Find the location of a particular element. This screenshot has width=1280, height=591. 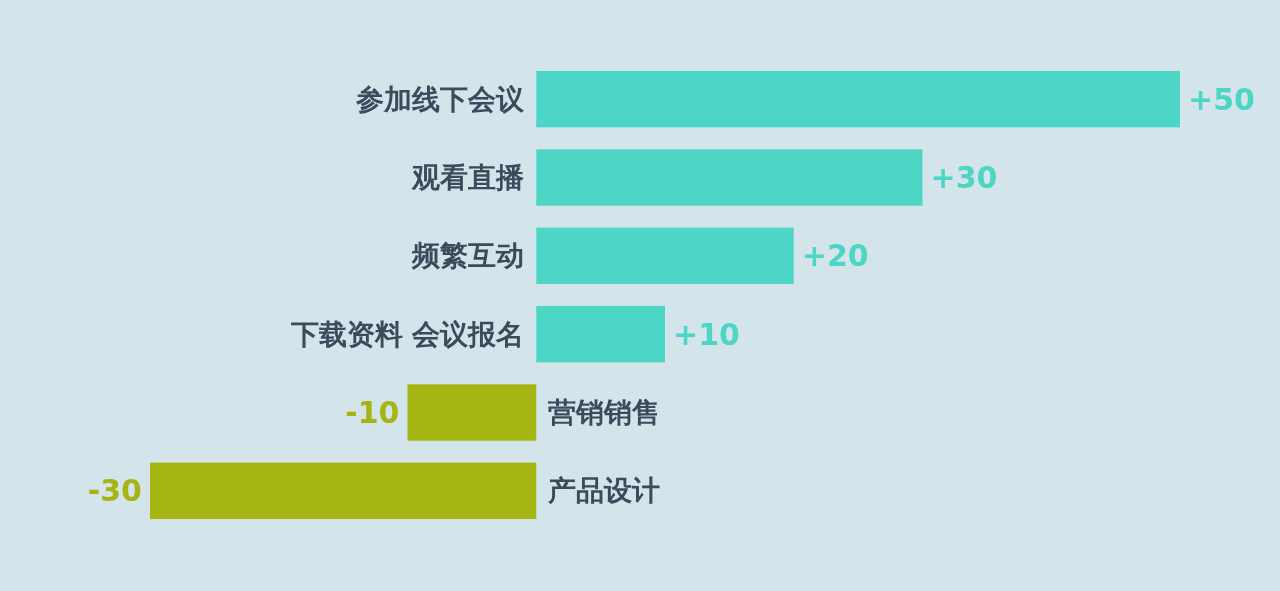

y-tick-label: 频繁互动 is located at coordinates (468, 256).